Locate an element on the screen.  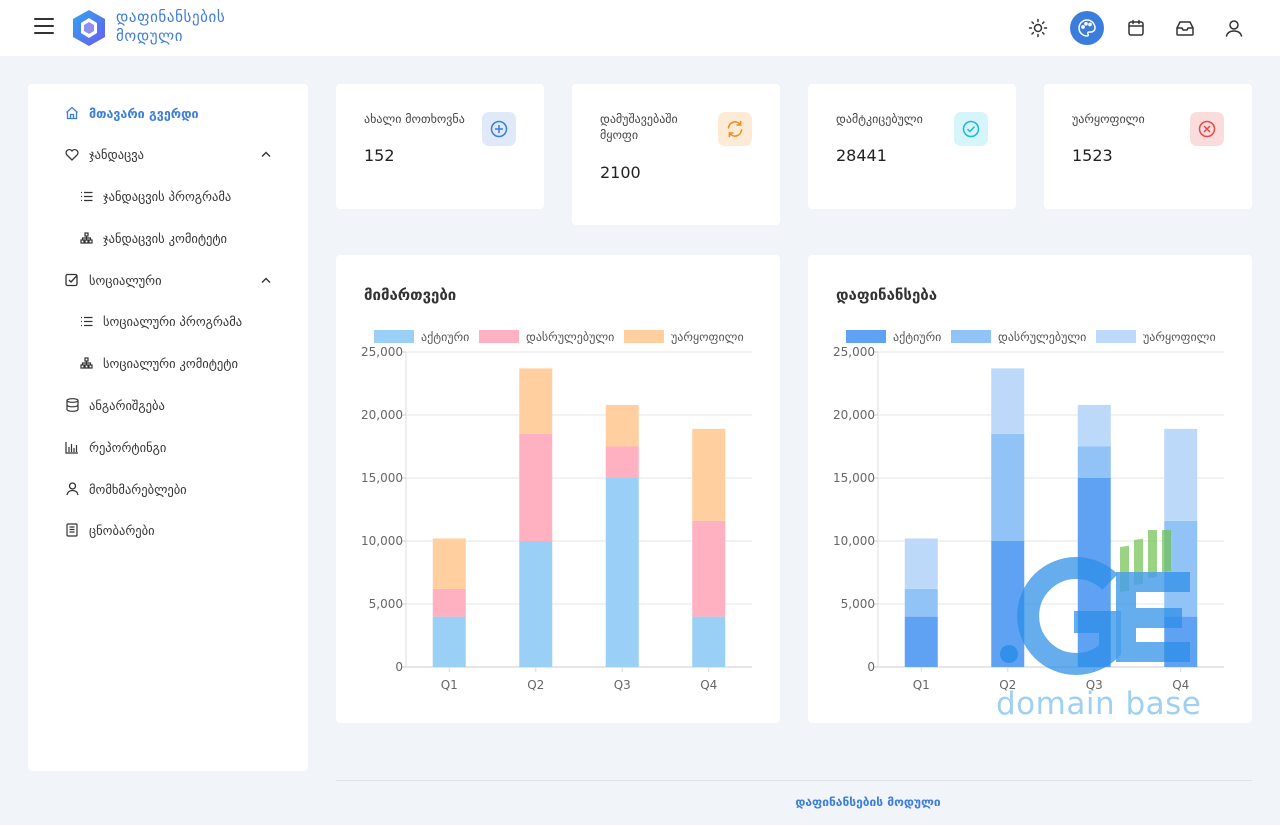
y-tick-label: 15,000 is located at coordinates (382, 478).